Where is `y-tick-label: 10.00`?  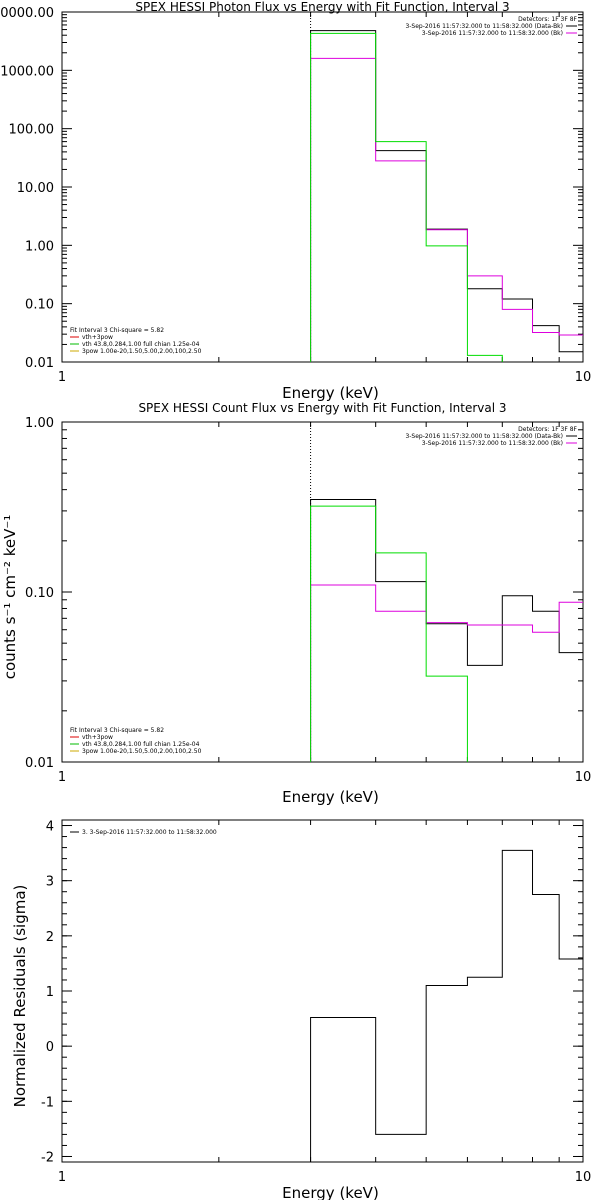
y-tick-label: 10.00 is located at coordinates (35, 188).